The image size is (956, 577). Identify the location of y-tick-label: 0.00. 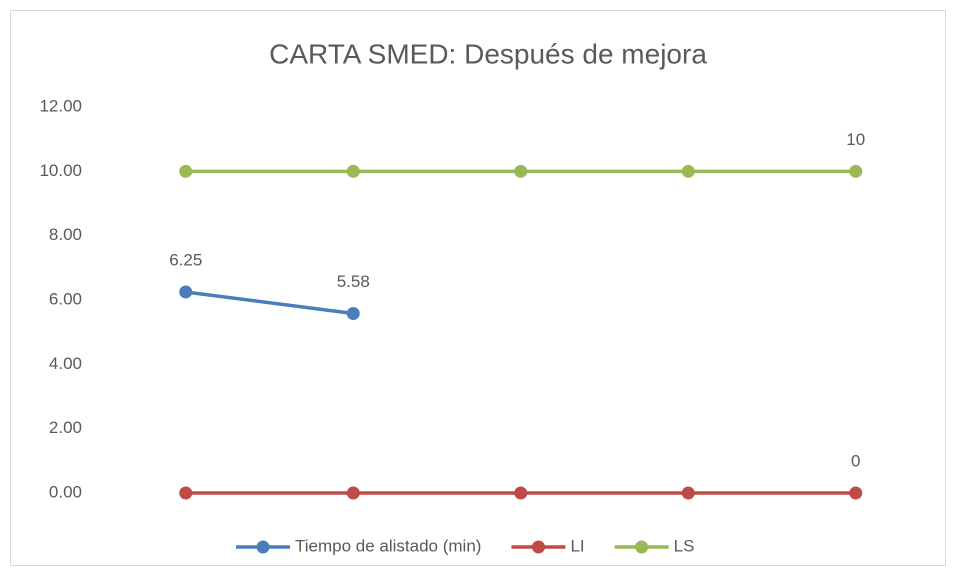
(65, 491).